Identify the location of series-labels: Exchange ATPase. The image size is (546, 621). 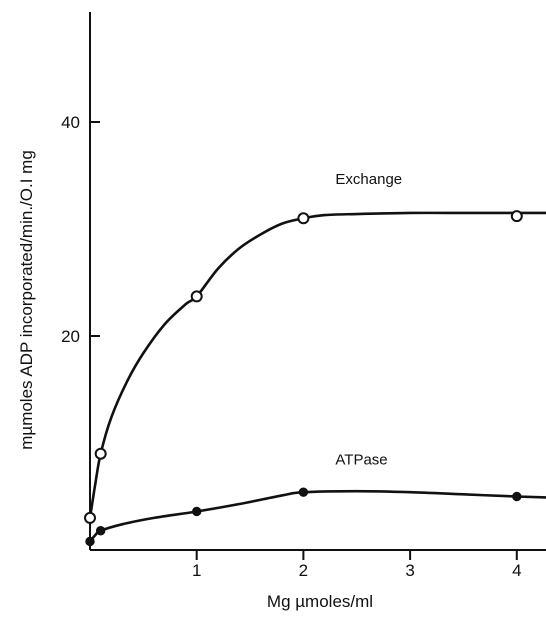
(368, 319).